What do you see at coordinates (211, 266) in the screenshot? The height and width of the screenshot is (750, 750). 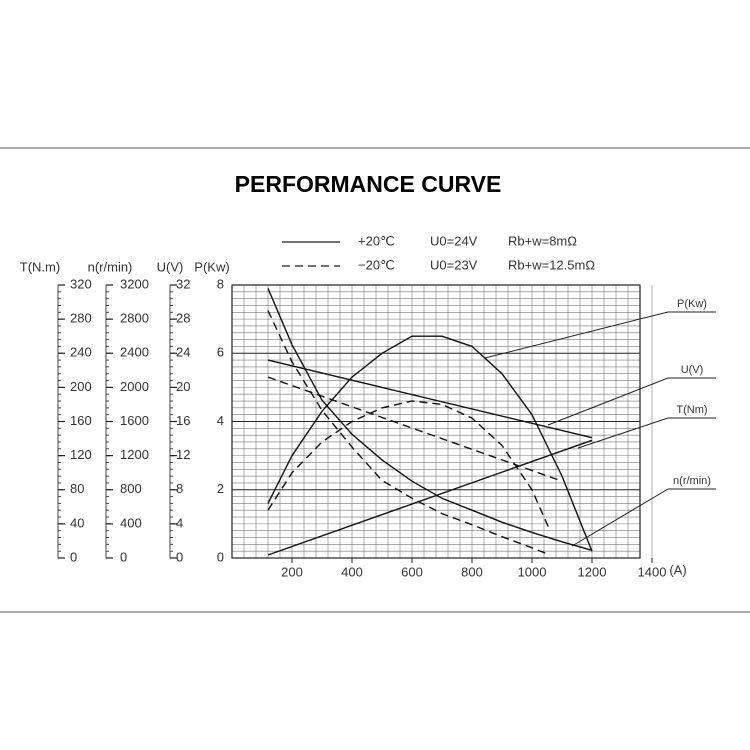 I see `y-axis-title: P(Kw)` at bounding box center [211, 266].